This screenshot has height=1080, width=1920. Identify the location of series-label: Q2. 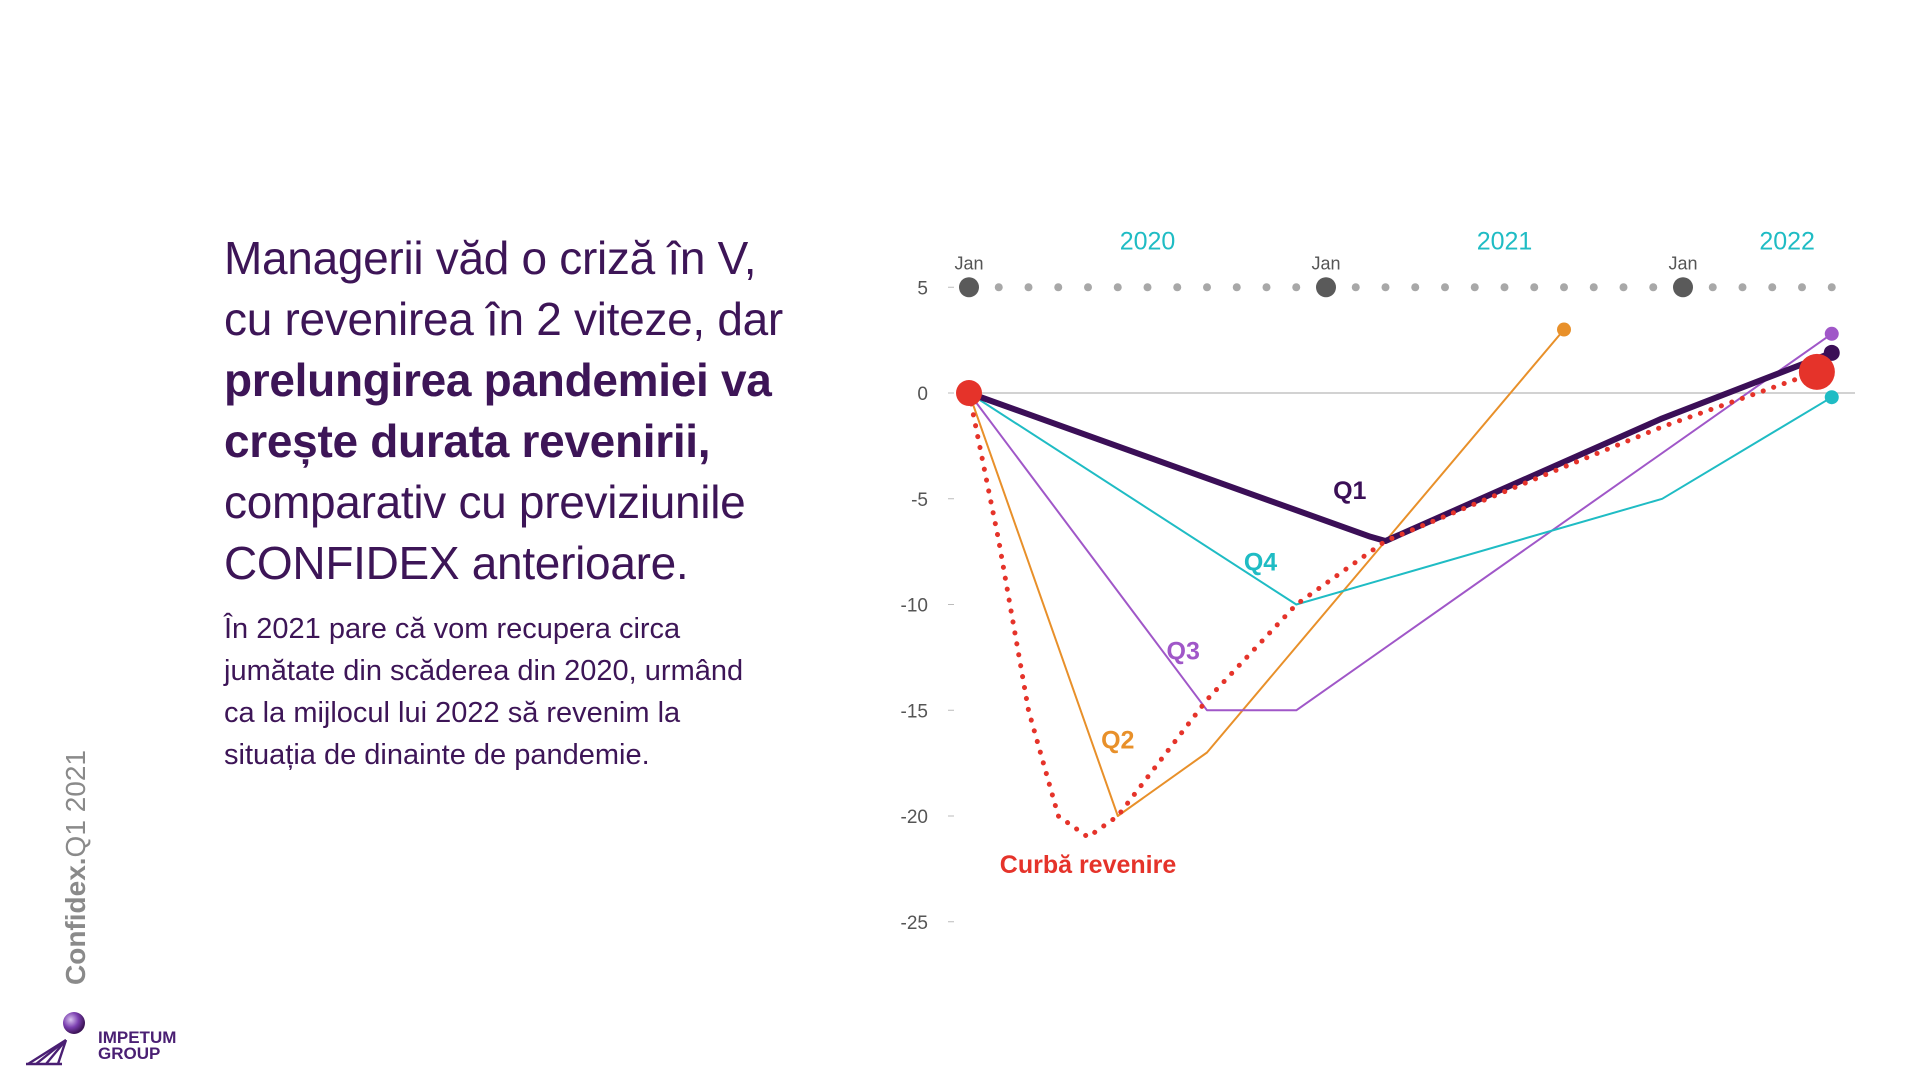
(1117, 740).